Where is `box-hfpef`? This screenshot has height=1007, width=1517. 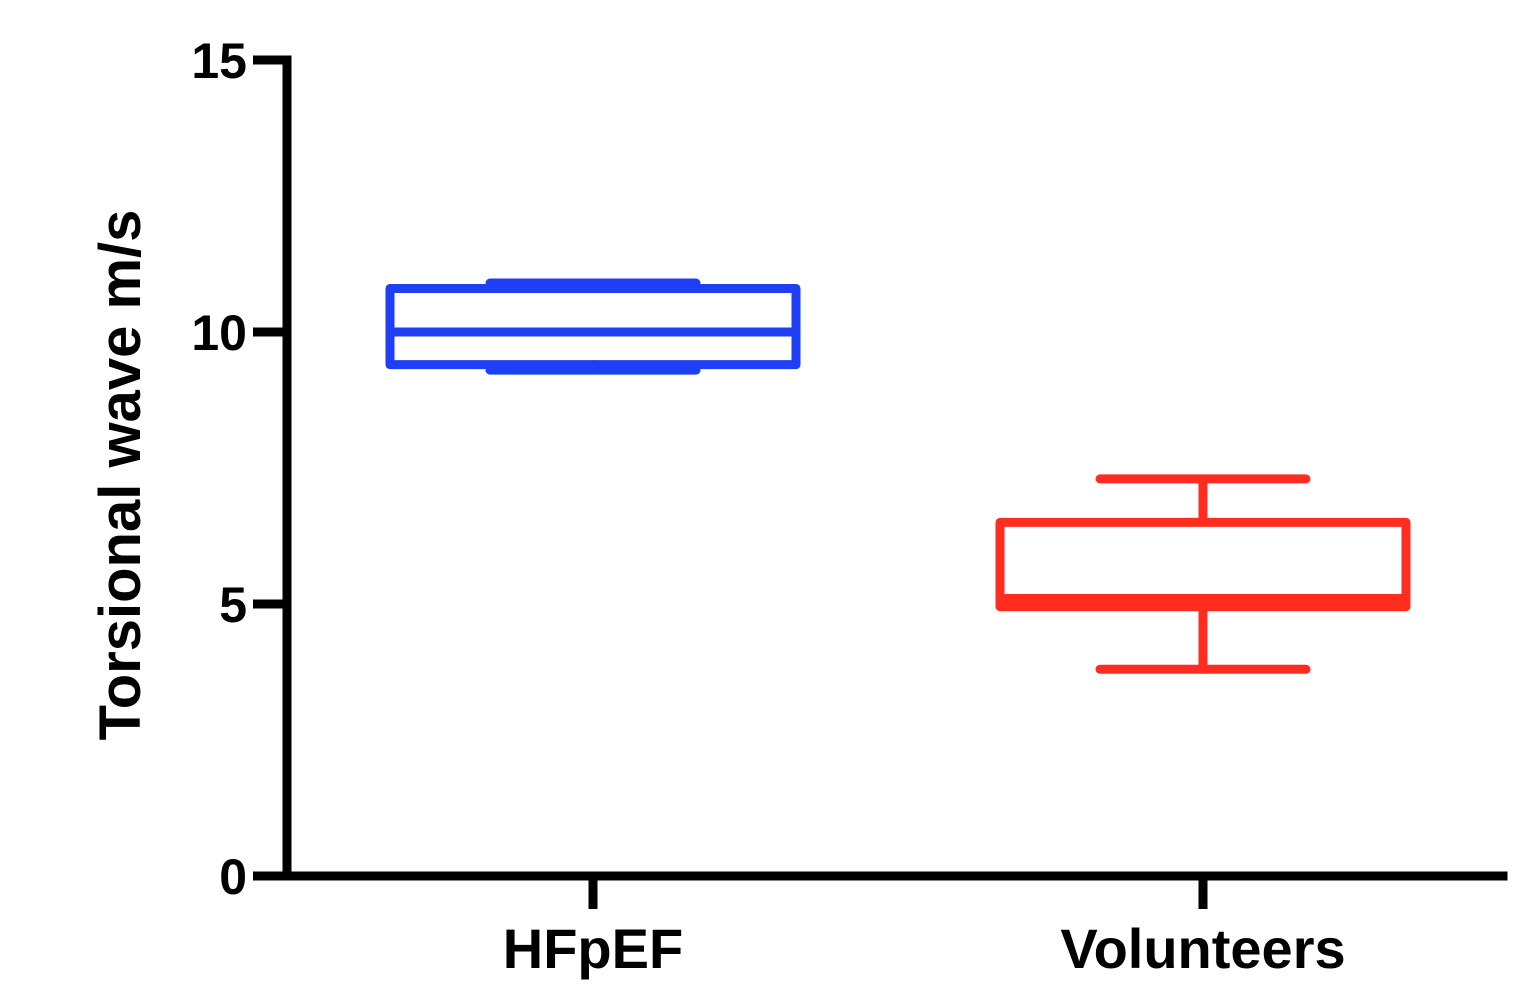
box-hfpef is located at coordinates (593, 326).